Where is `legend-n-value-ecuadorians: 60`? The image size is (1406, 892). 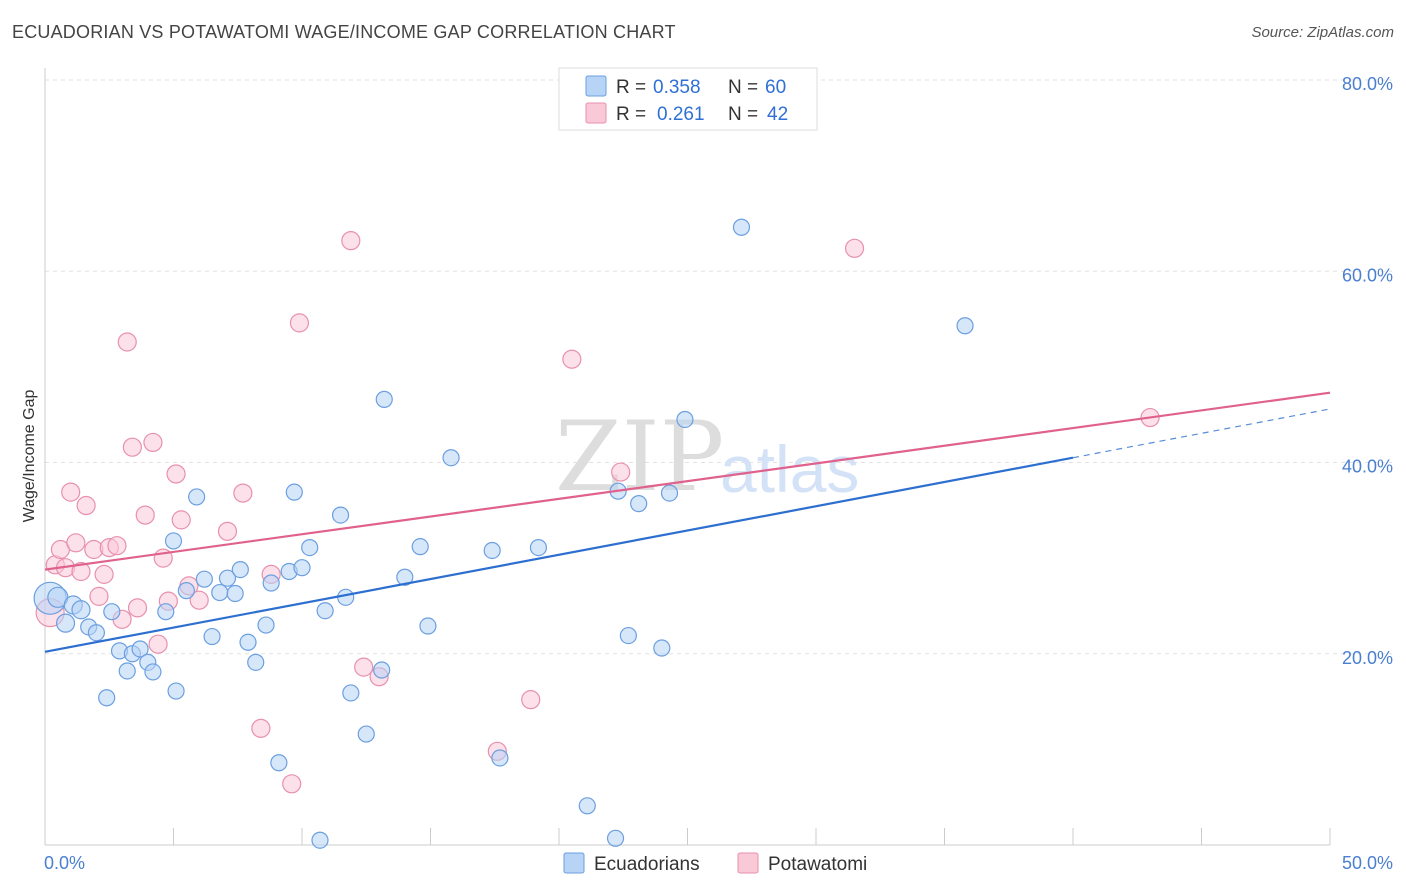
legend-n-value-ecuadorians: 60 is located at coordinates (775, 87).